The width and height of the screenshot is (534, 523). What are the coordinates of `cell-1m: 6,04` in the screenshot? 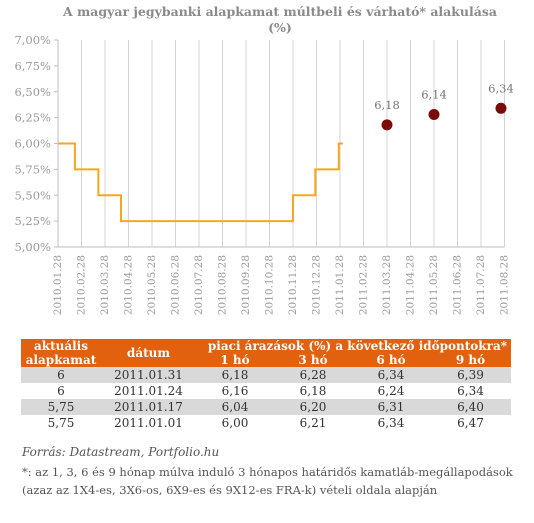 It's located at (235, 407).